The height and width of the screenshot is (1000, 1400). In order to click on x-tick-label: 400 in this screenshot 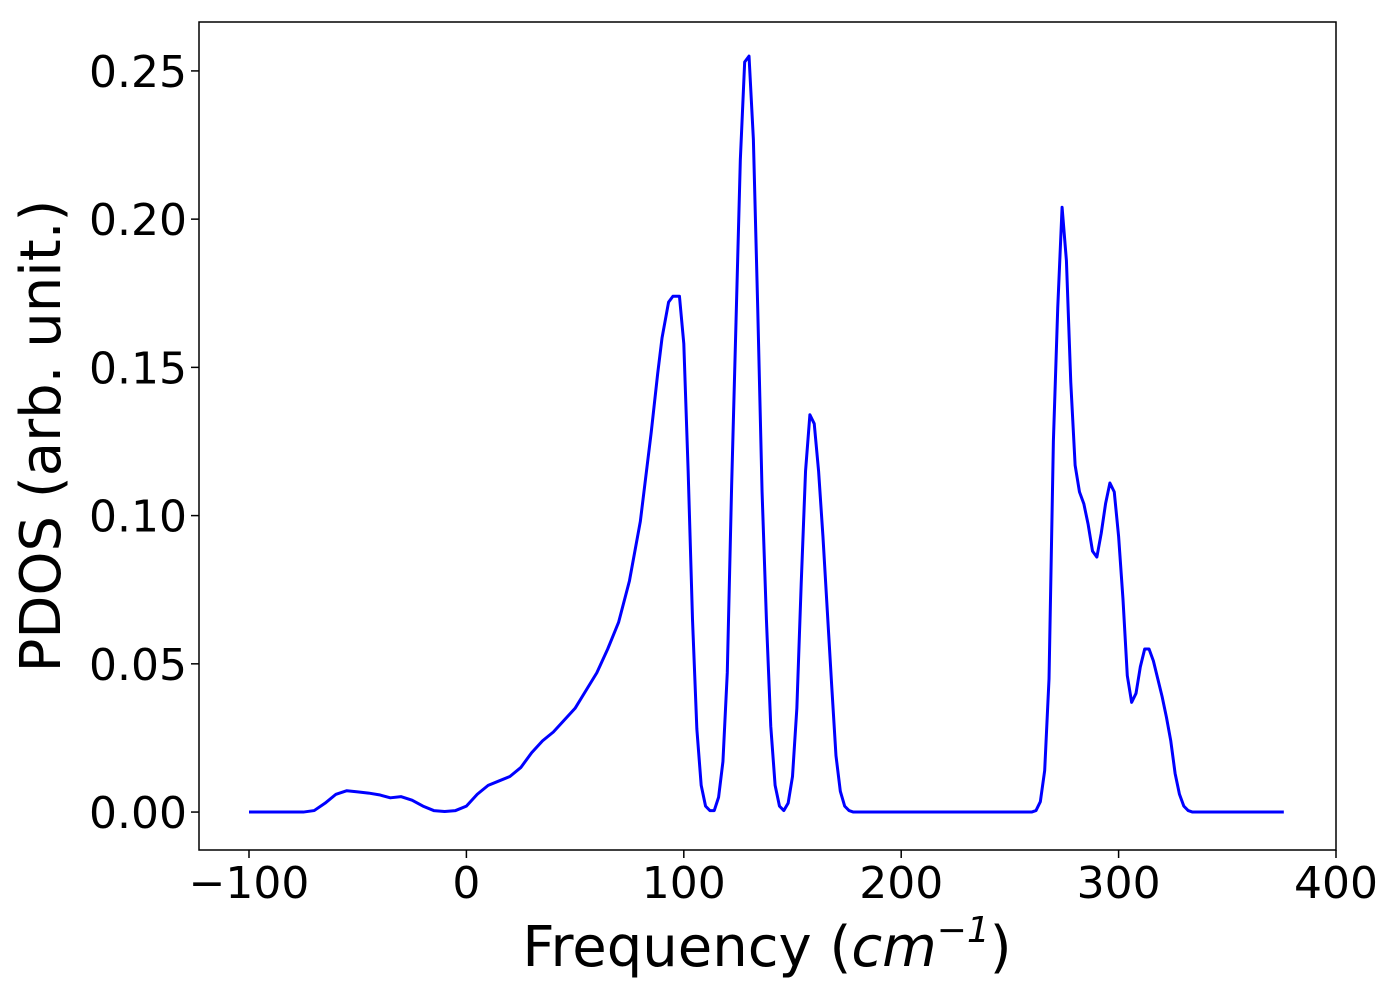, I will do `click(1336, 883)`.